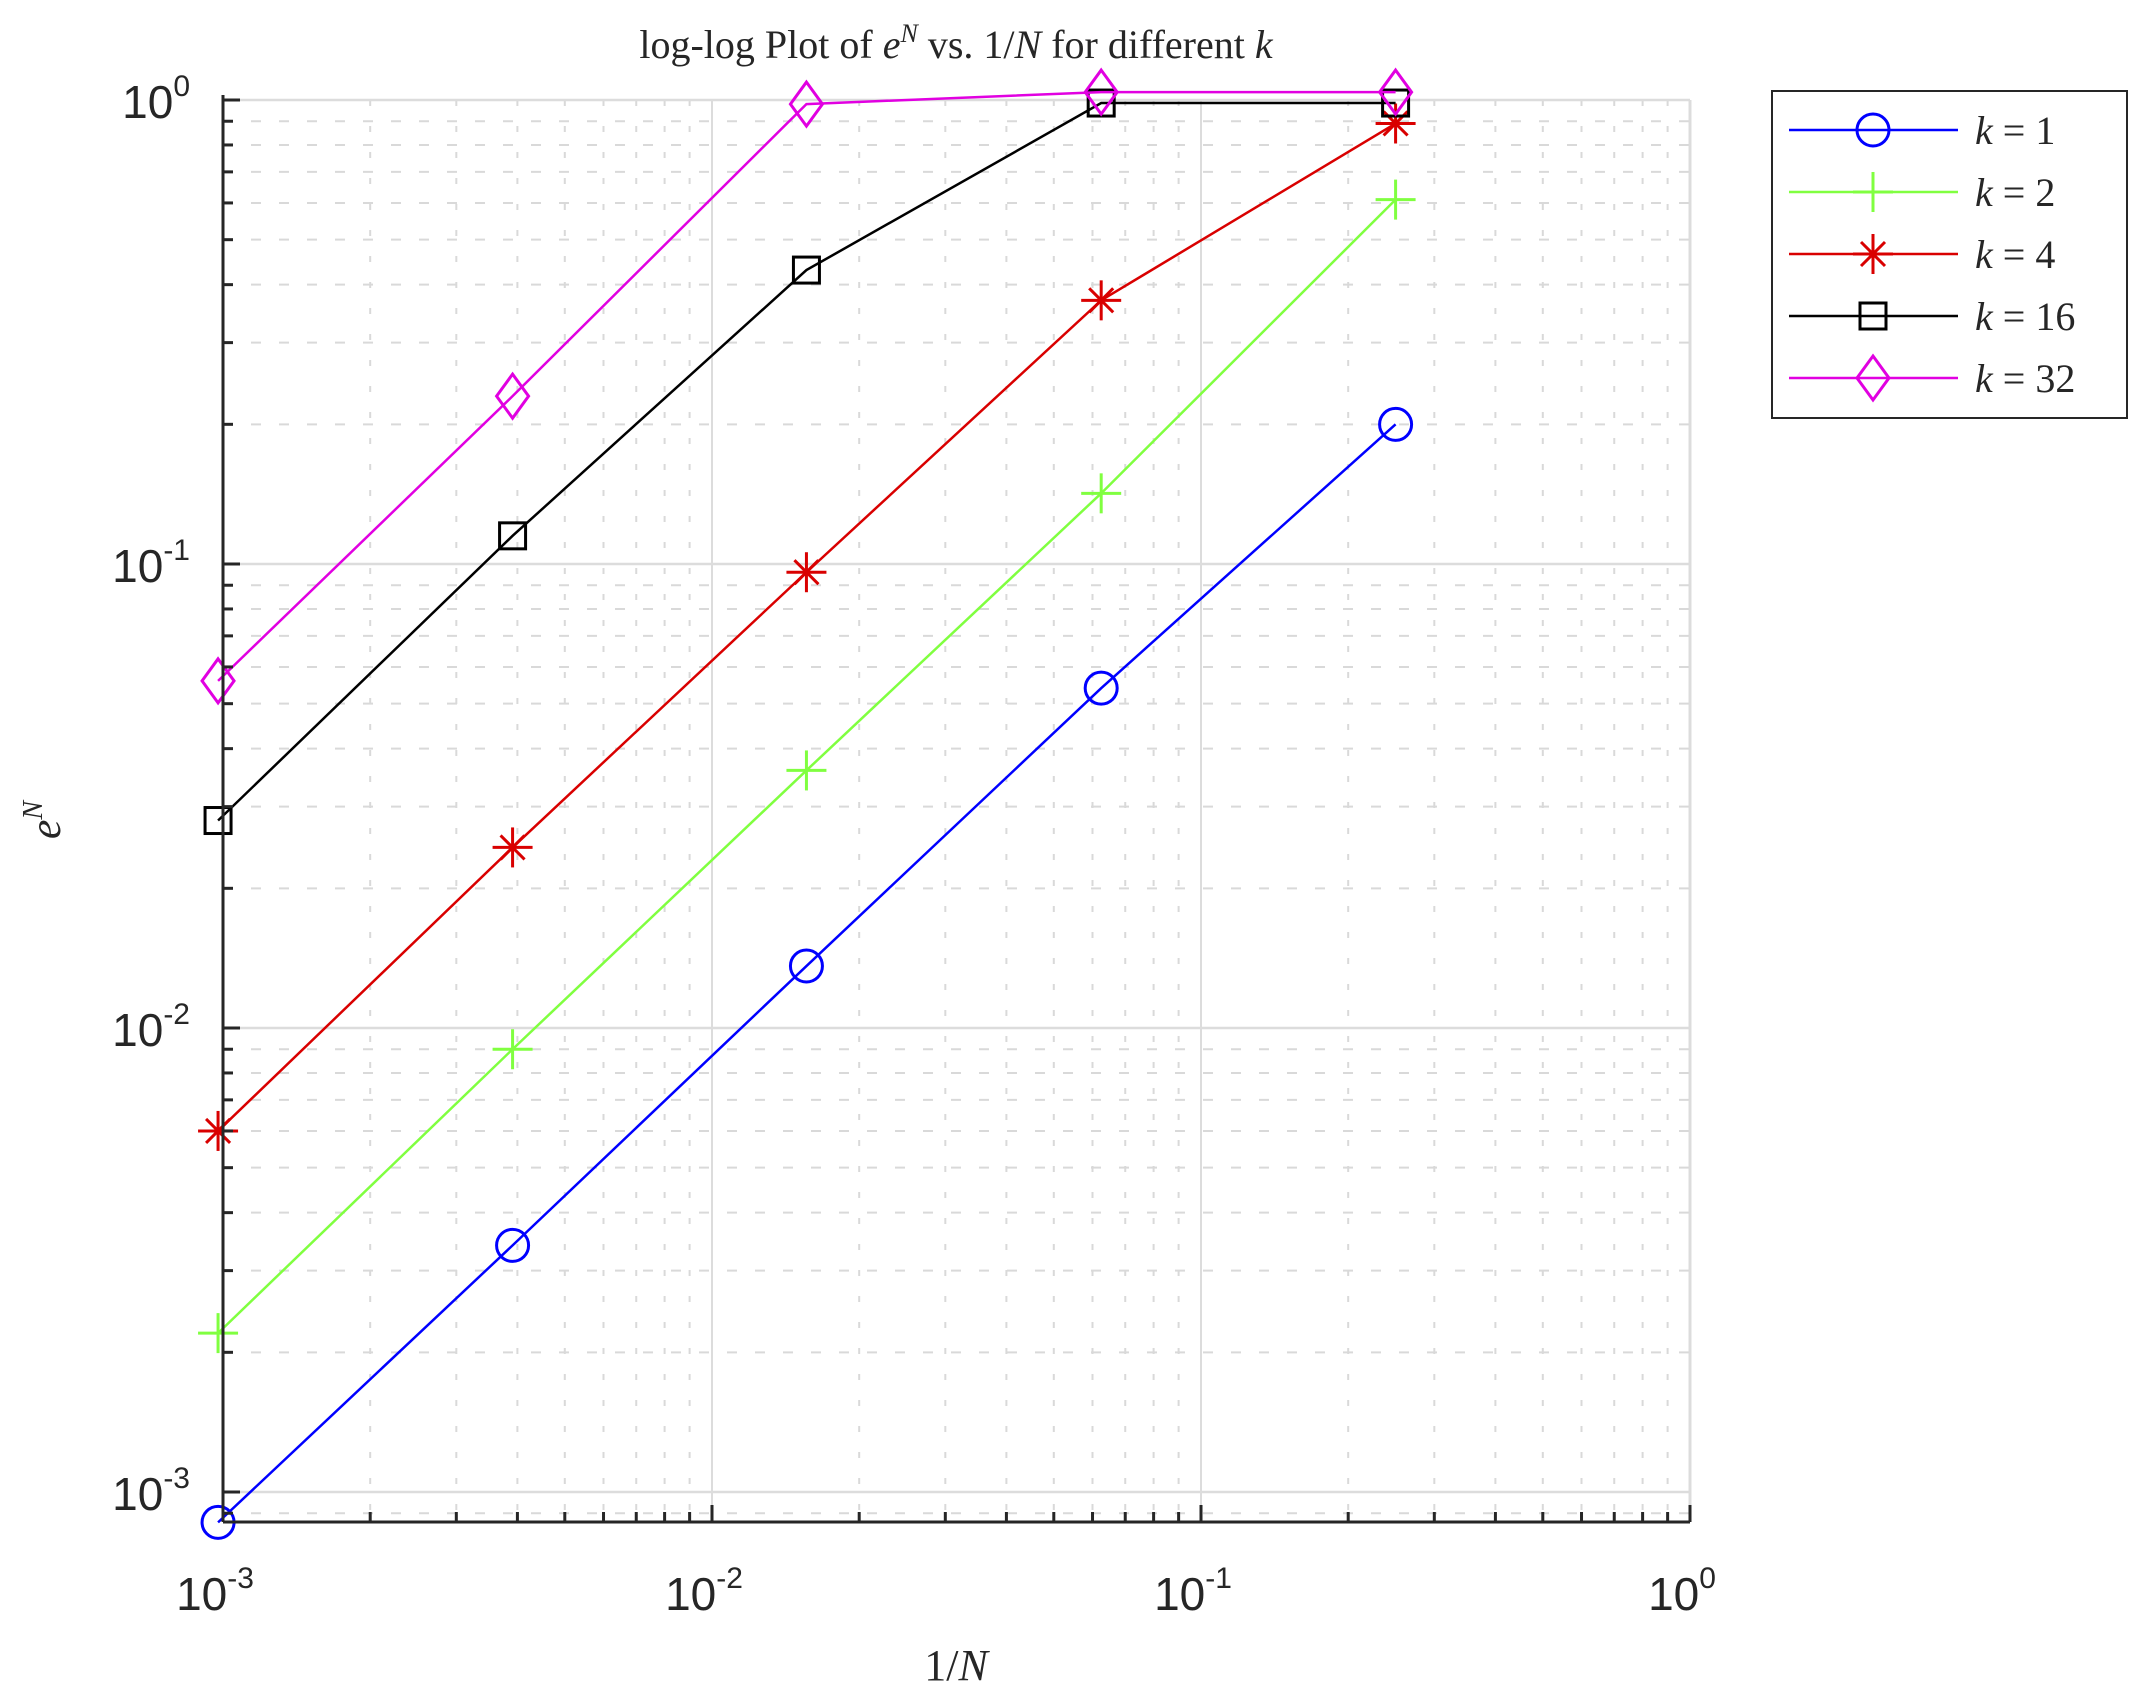 This screenshot has height=1708, width=2150. What do you see at coordinates (1922, 254) in the screenshot?
I see `legend-item-k4: k = 4` at bounding box center [1922, 254].